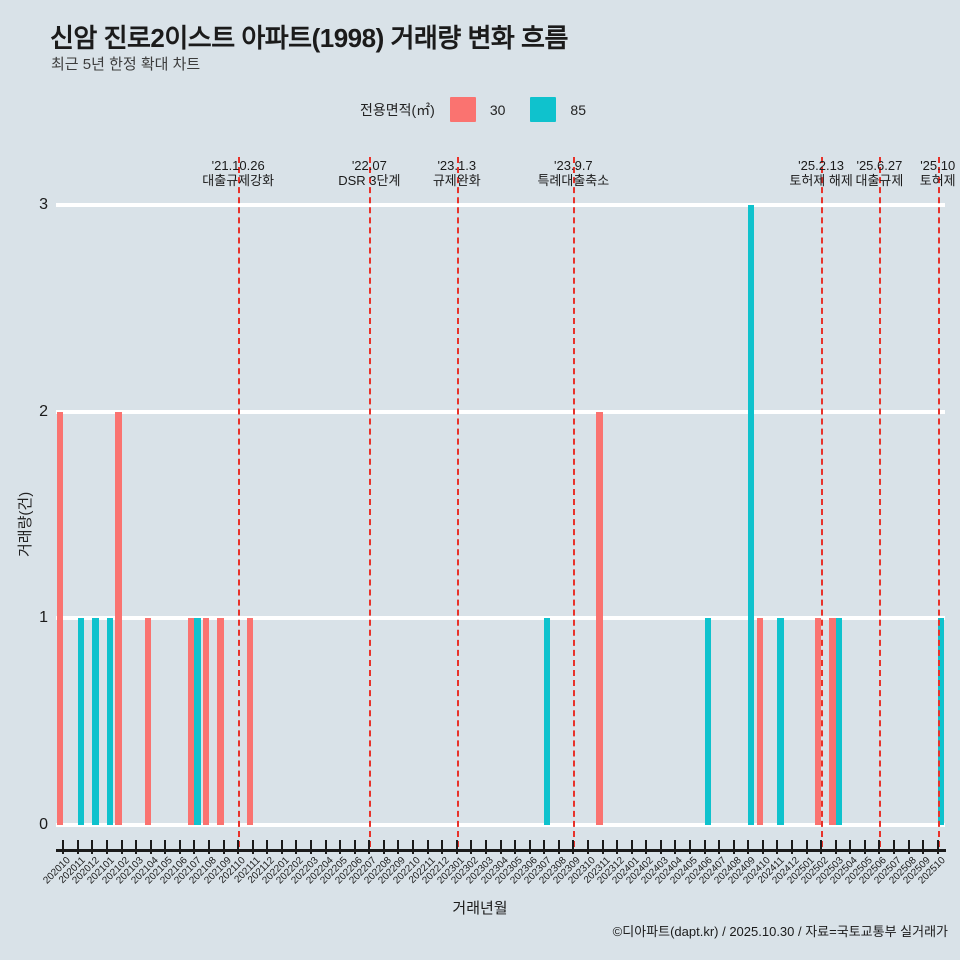 The height and width of the screenshot is (960, 960). I want to click on event-annotation-text: 토허제, so click(937, 180).